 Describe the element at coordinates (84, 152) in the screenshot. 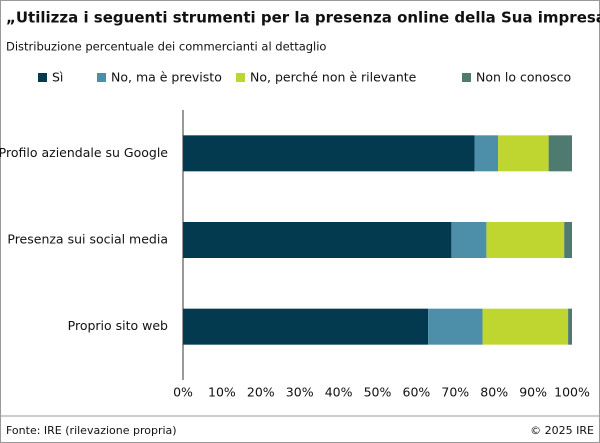

I see `y-tick-label: Profilo aziendale su Google` at that location.